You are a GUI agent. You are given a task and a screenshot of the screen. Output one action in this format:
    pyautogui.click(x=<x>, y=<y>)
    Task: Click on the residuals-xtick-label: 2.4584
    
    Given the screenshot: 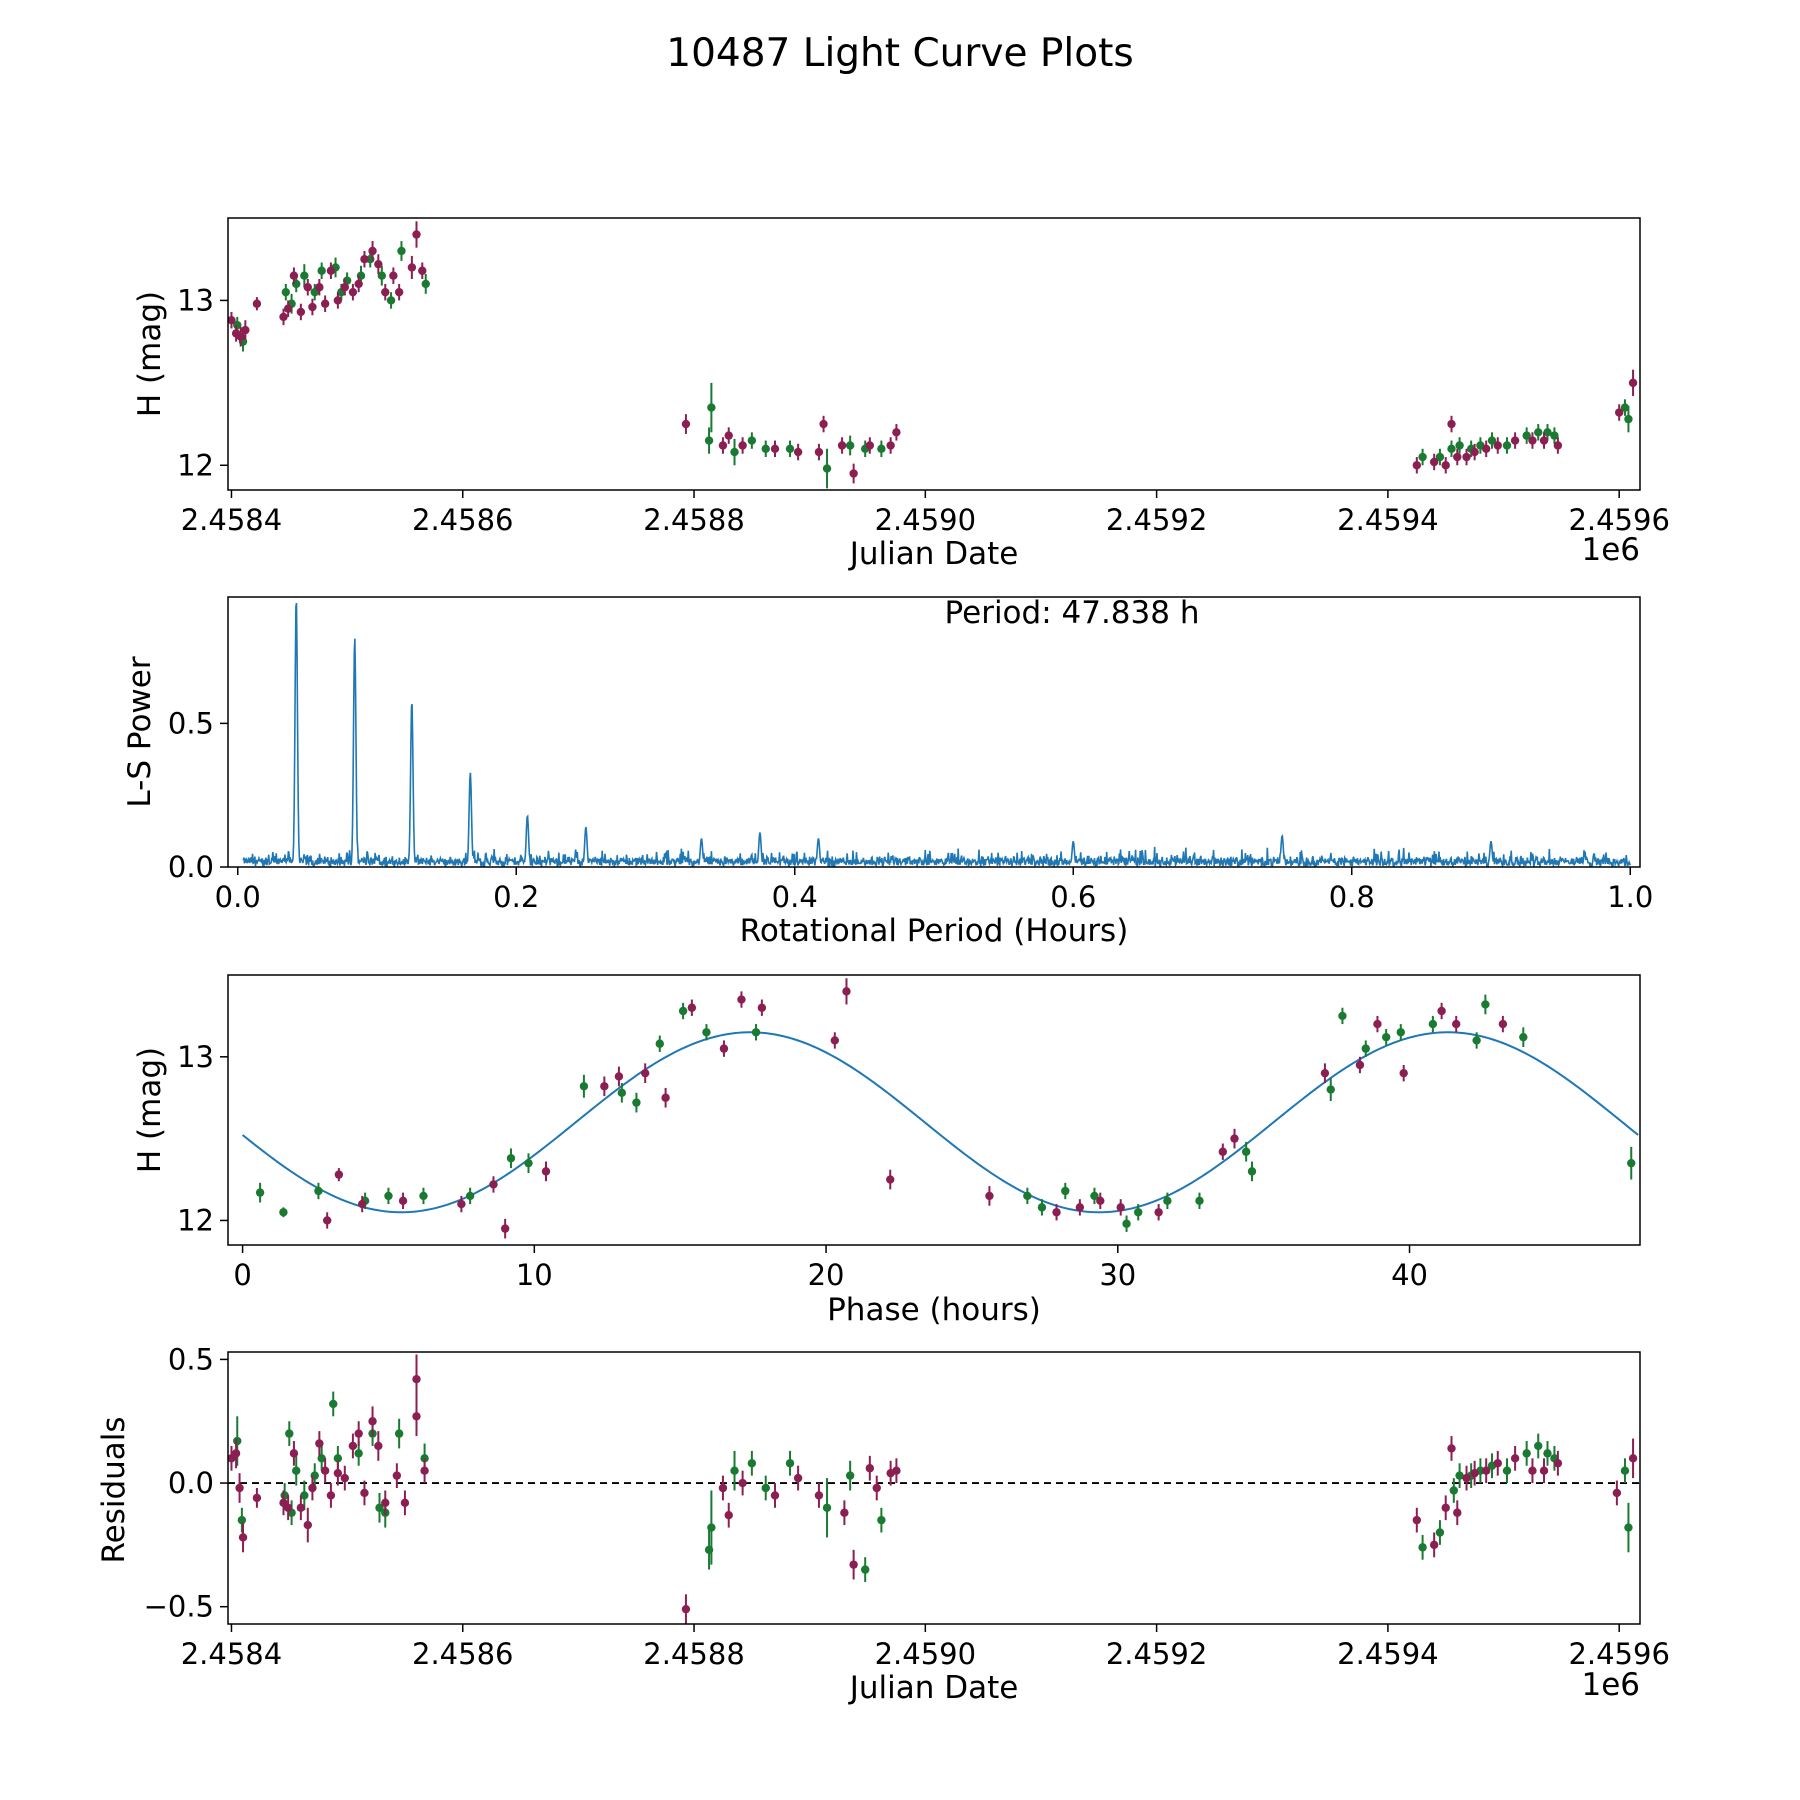 What is the action you would take?
    pyautogui.click(x=231, y=1654)
    